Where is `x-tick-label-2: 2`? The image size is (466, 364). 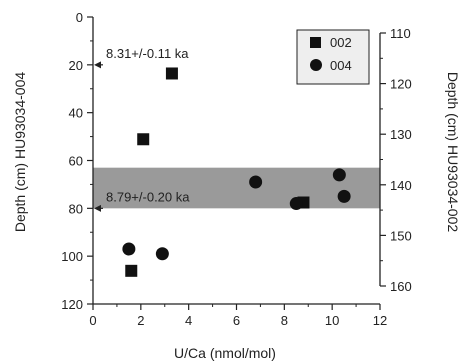
x-tick-label-2: 2 is located at coordinates (140, 320).